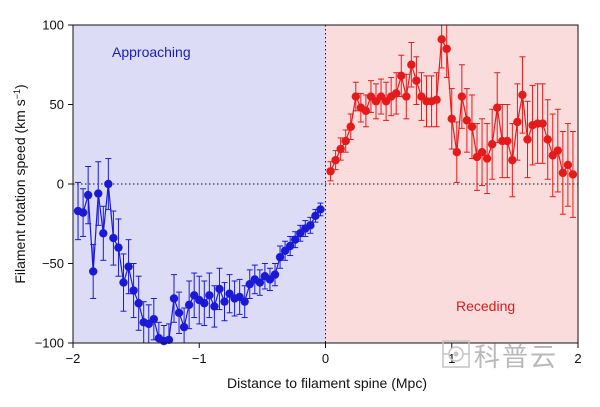 The width and height of the screenshot is (600, 407). Describe the element at coordinates (20, 191) in the screenshot. I see `y-axis-title-main: Filament rotation speed (km s` at that location.